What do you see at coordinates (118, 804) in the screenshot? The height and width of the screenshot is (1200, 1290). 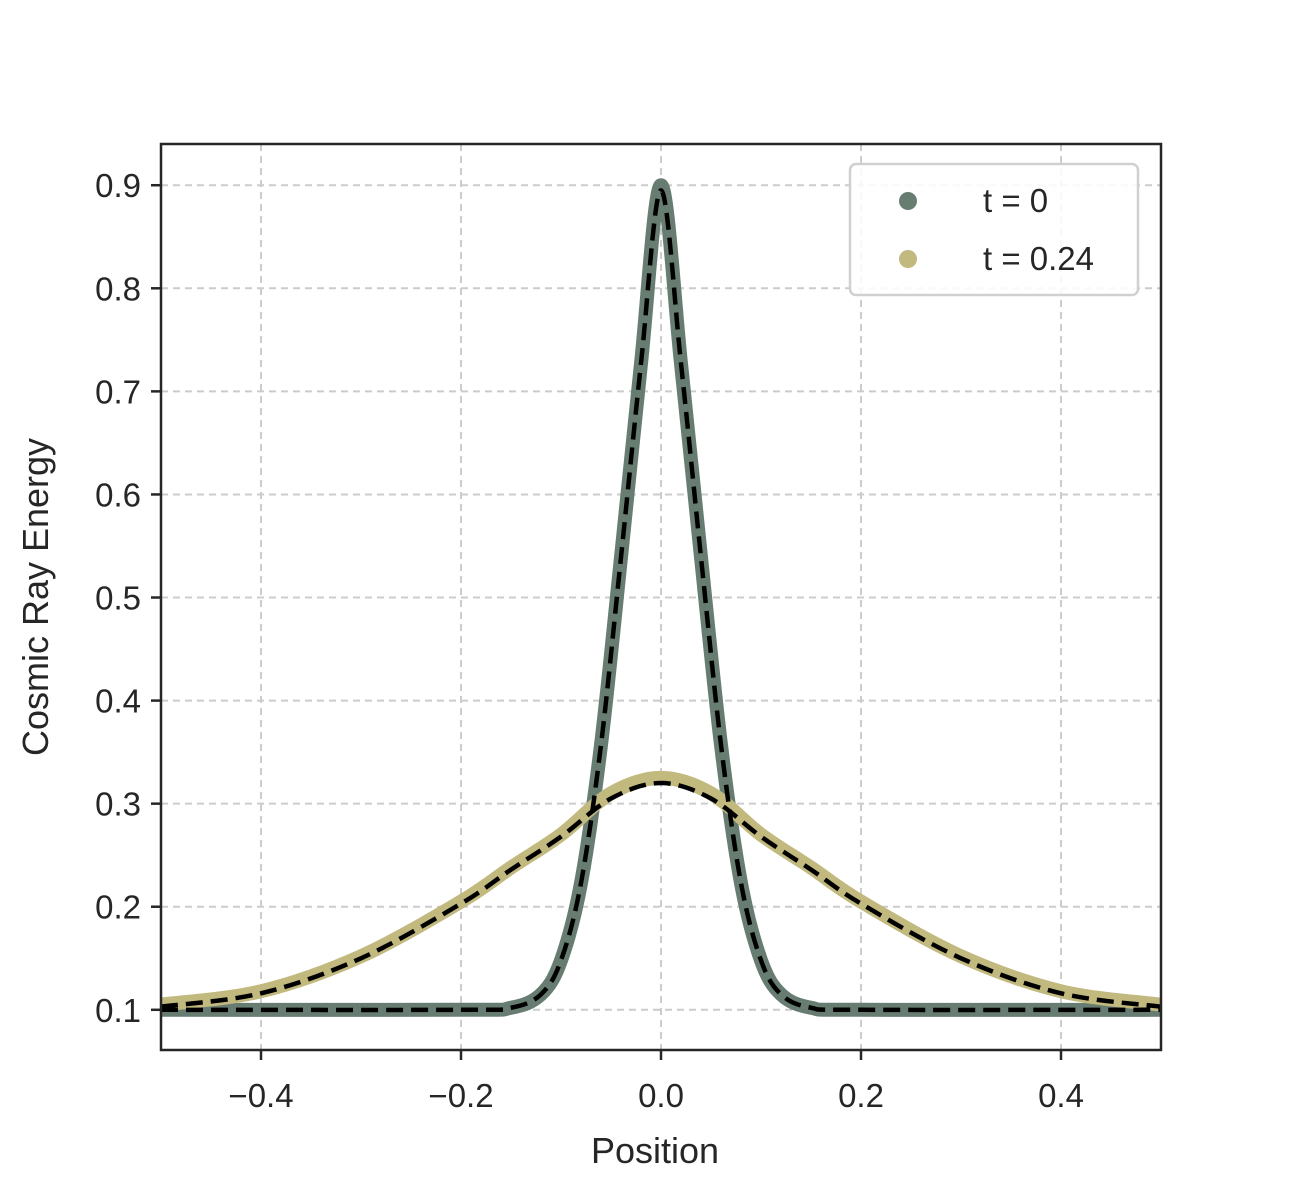 I see `y-tick-label: 0.3` at bounding box center [118, 804].